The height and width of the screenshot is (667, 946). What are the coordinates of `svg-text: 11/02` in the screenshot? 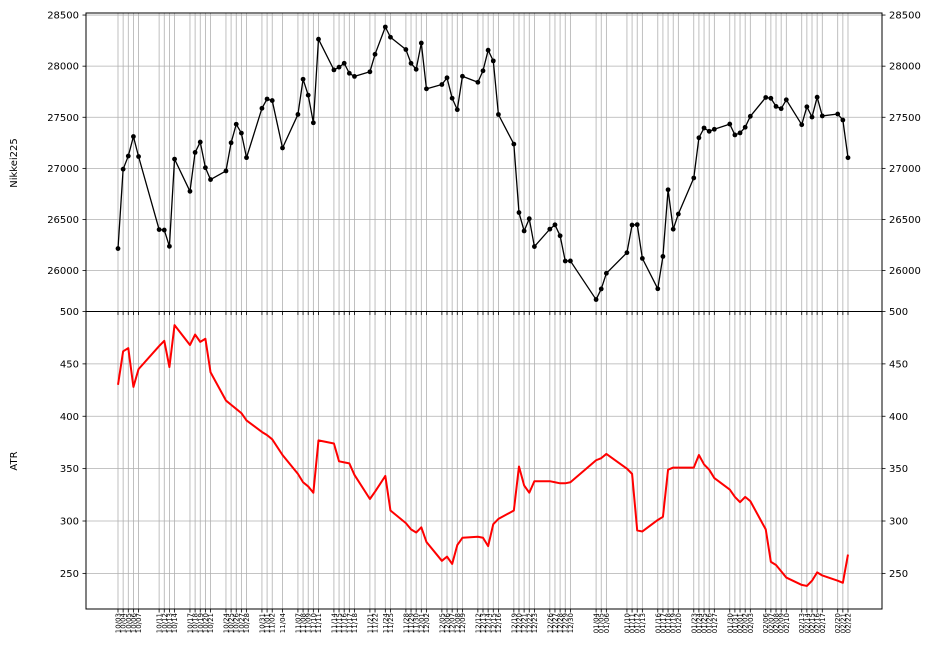 It's located at (273, 623).